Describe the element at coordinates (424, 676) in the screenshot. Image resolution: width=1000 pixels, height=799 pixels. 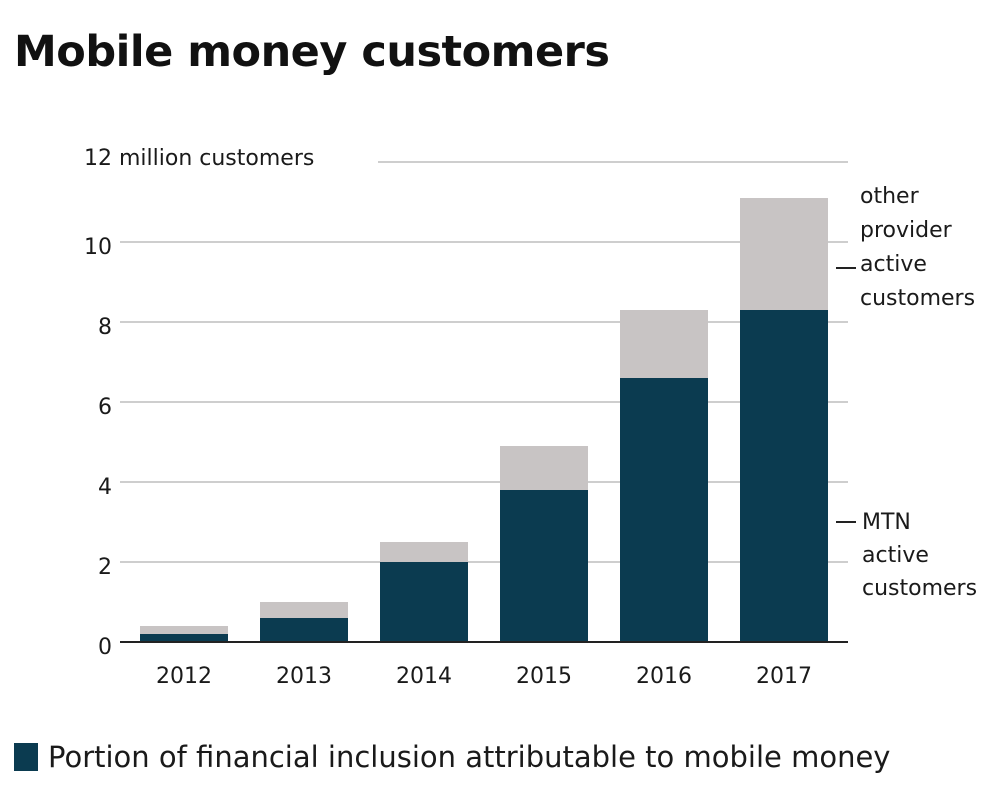
I see `x-tick-label: 2014` at that location.